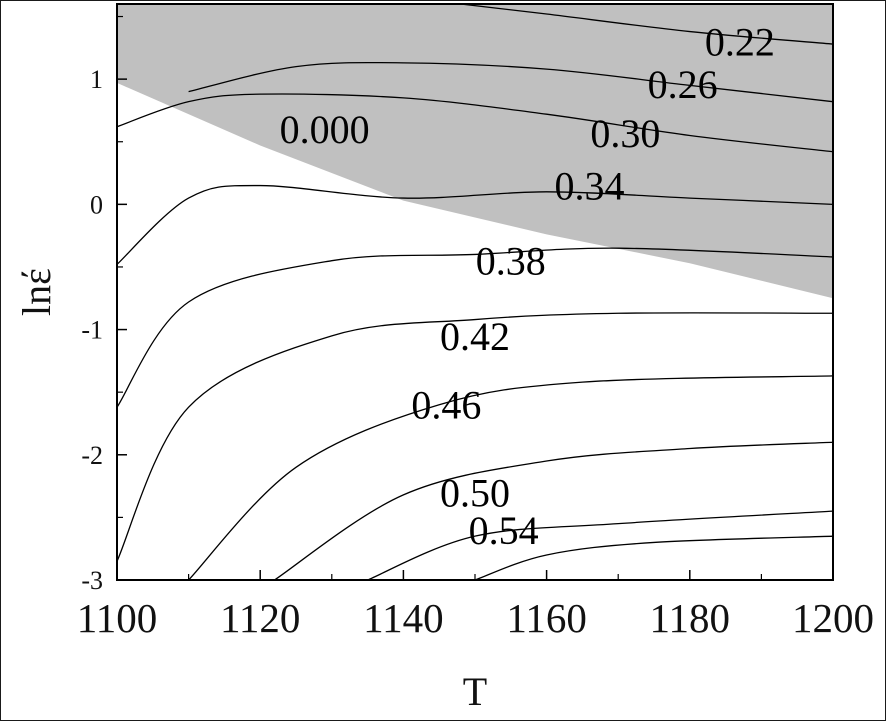 The image size is (886, 721). What do you see at coordinates (511, 261) in the screenshot?
I see `contour-label-0.38: 0.38` at bounding box center [511, 261].